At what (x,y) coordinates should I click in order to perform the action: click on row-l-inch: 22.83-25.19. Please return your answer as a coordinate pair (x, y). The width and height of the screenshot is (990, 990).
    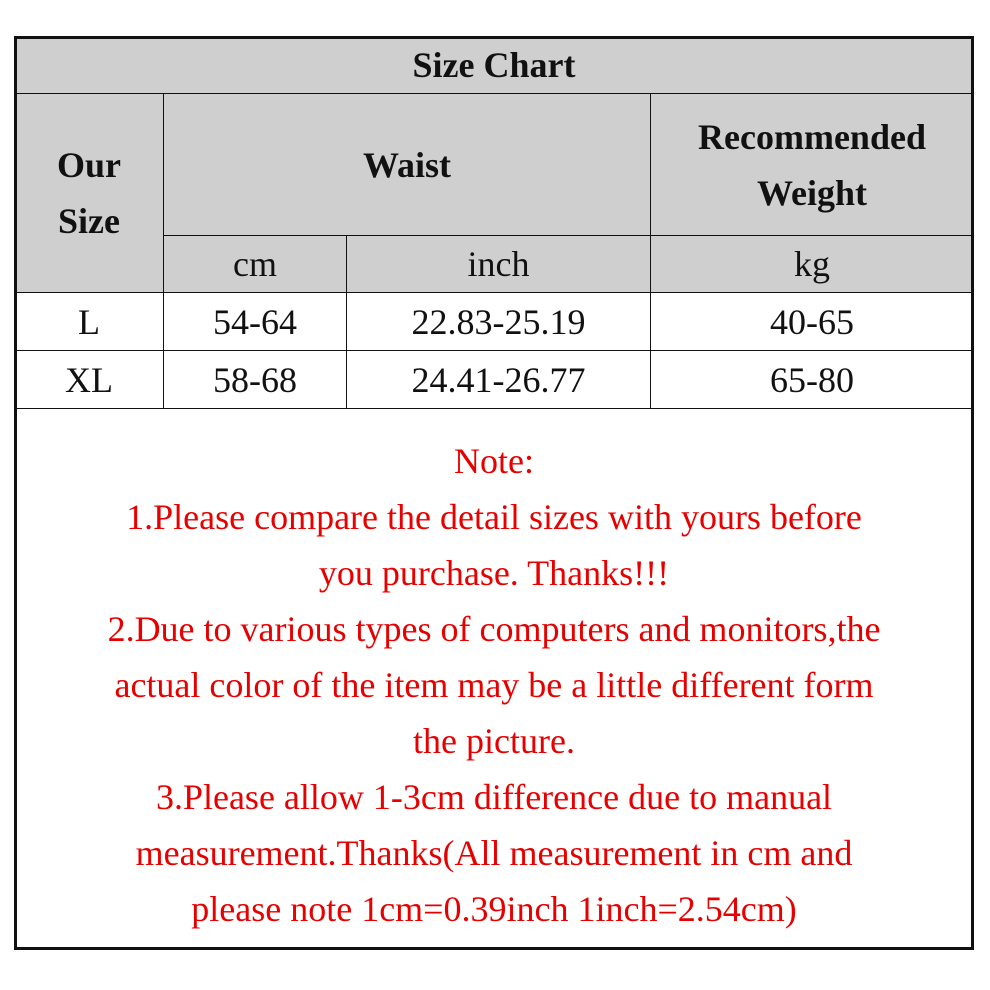
    Looking at the image, I should click on (498, 321).